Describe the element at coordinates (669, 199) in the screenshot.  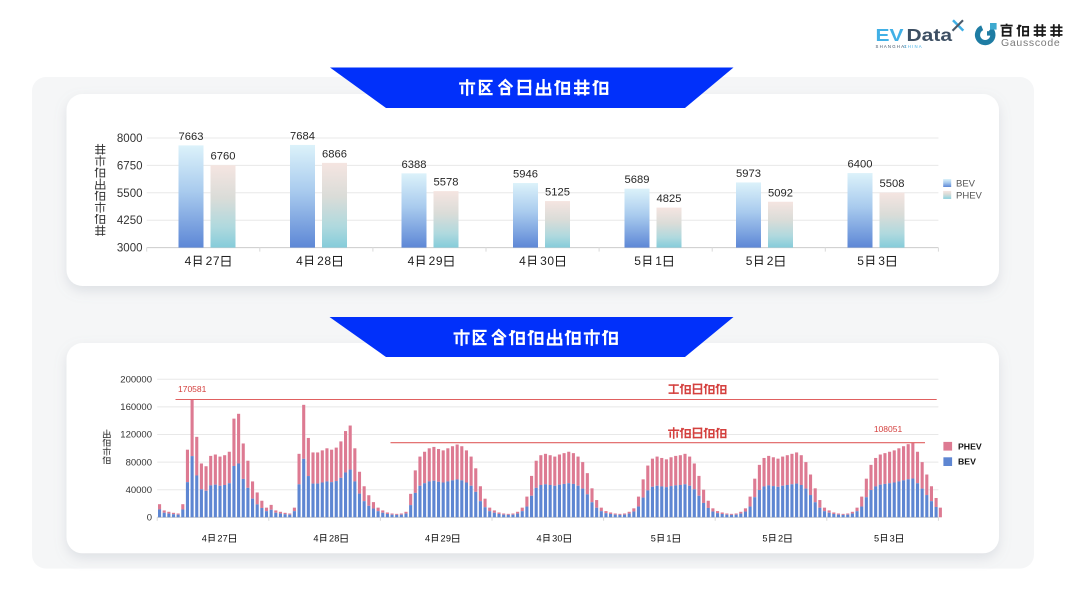
I see `svg-text: 4825` at that location.